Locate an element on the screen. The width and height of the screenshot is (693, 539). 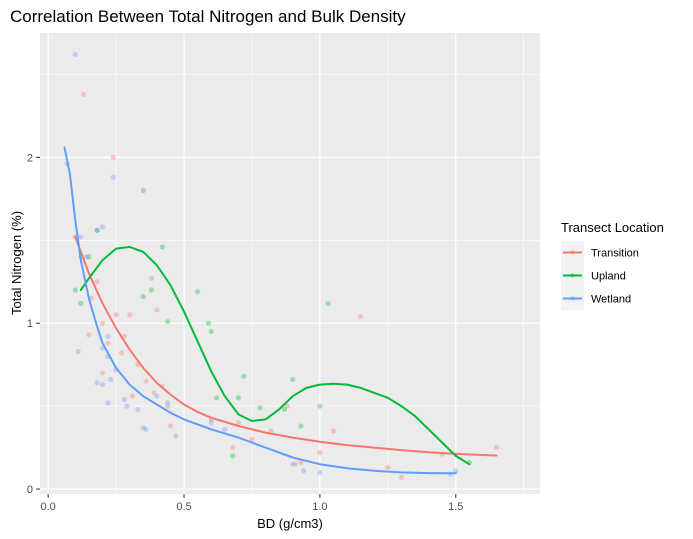
legend-label-wetland: Wetland is located at coordinates (611, 300).